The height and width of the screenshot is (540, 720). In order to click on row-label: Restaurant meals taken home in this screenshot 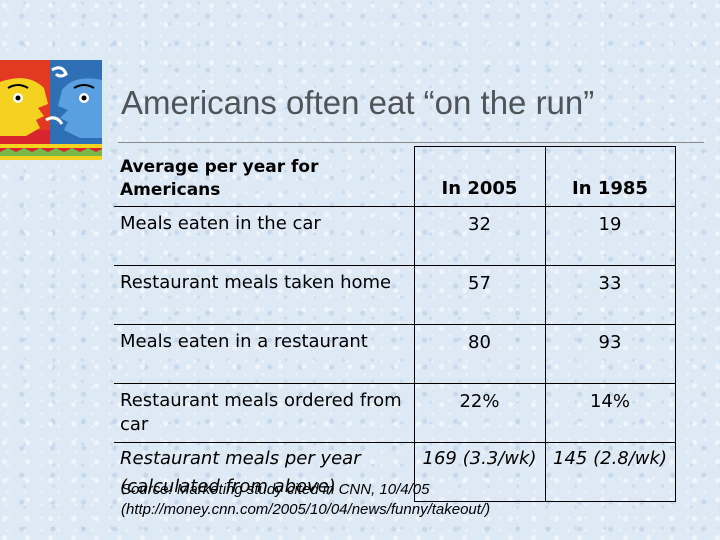, I will do `click(264, 295)`.